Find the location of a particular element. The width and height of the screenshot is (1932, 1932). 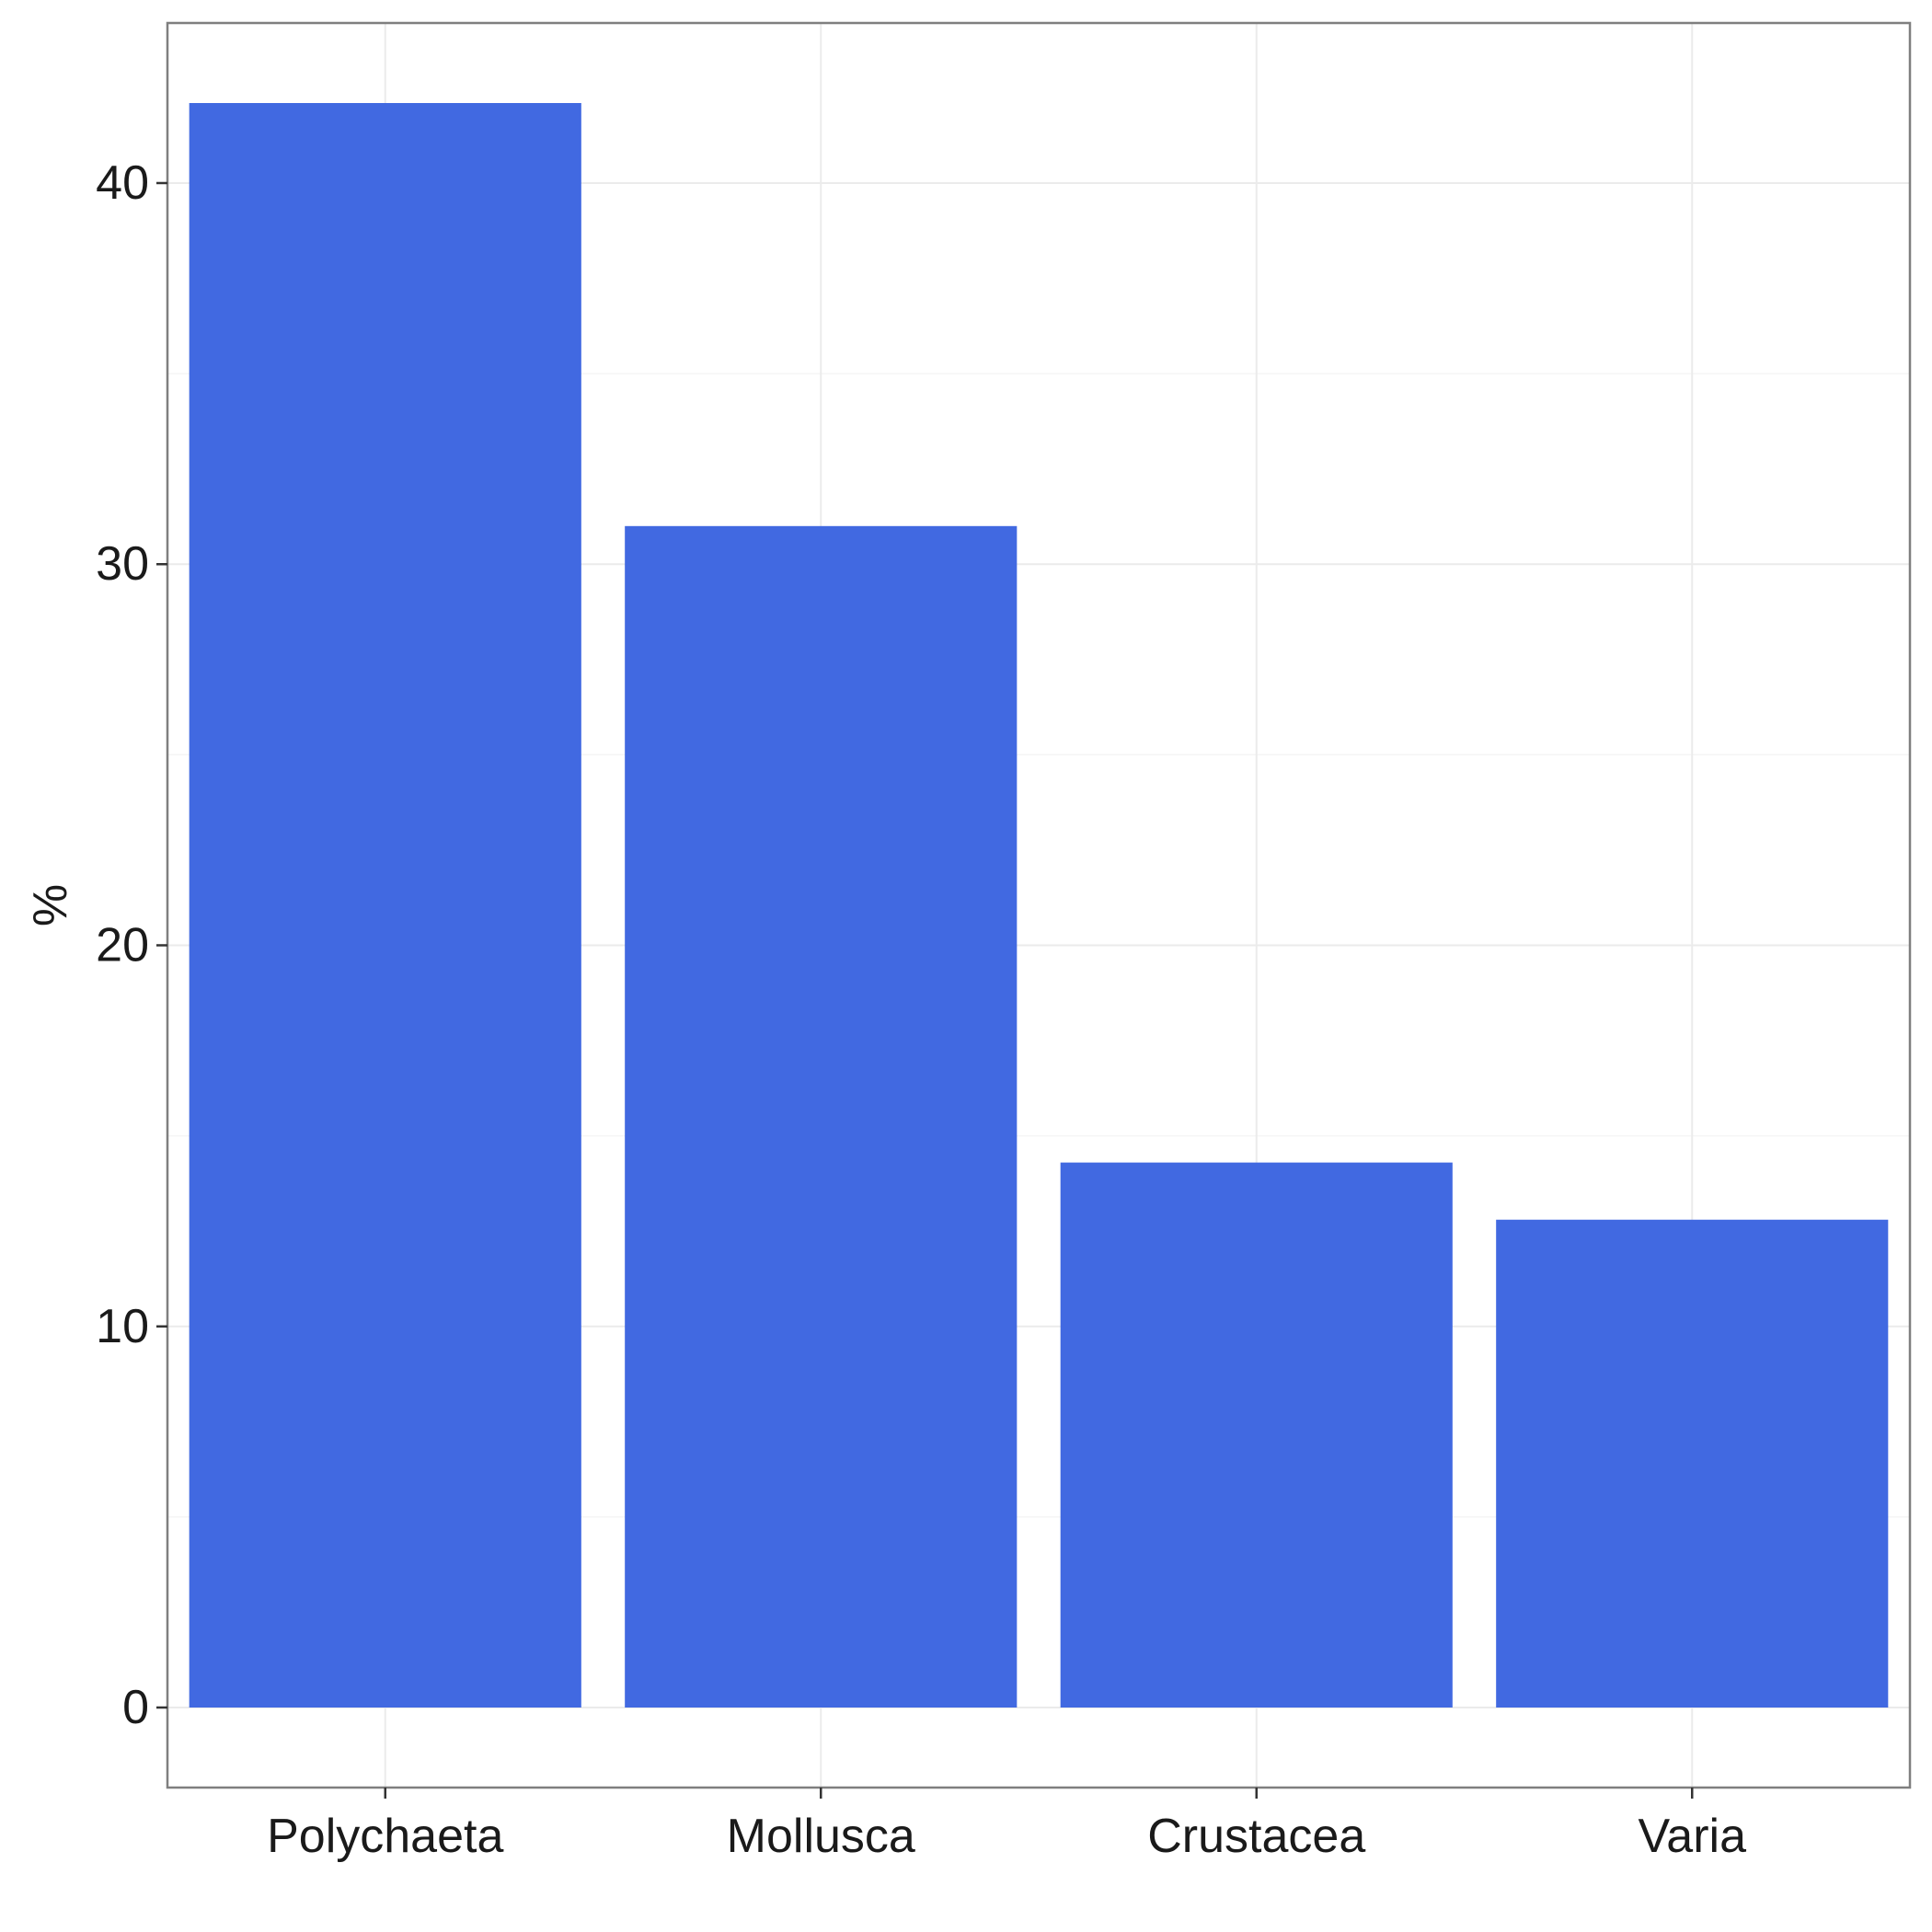

y-tick-label: 10 is located at coordinates (122, 1326).